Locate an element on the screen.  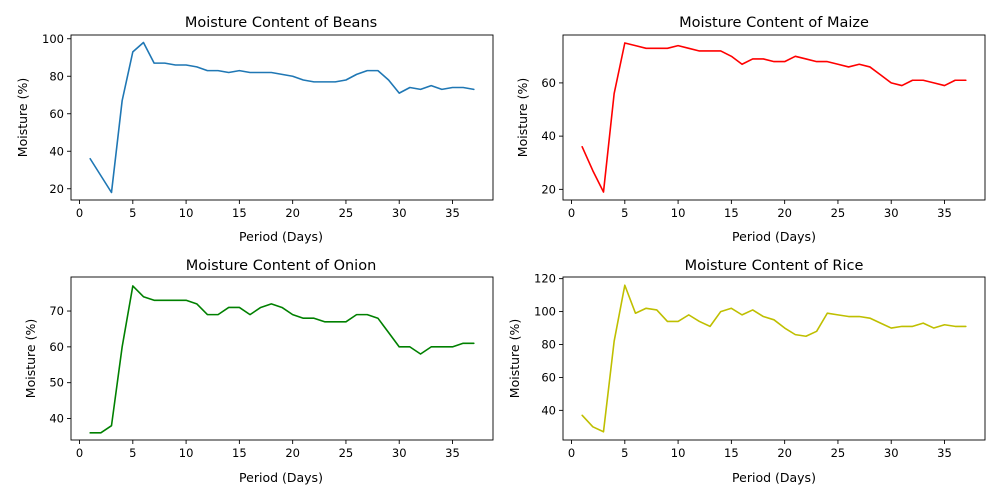
y-tick-label: 50 is located at coordinates (56, 383).